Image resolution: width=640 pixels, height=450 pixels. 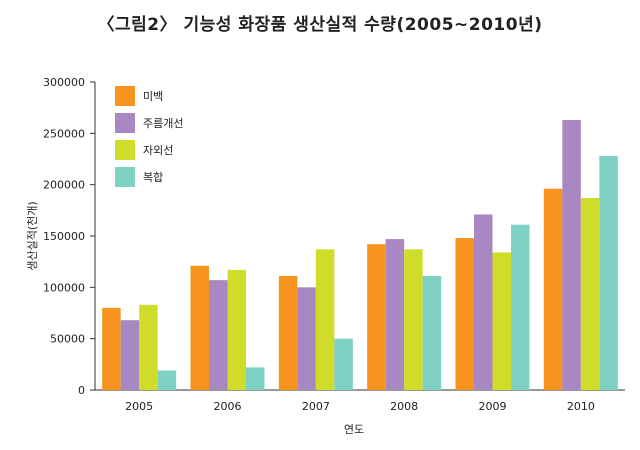 I want to click on legend-label: 자외선, so click(x=158, y=150).